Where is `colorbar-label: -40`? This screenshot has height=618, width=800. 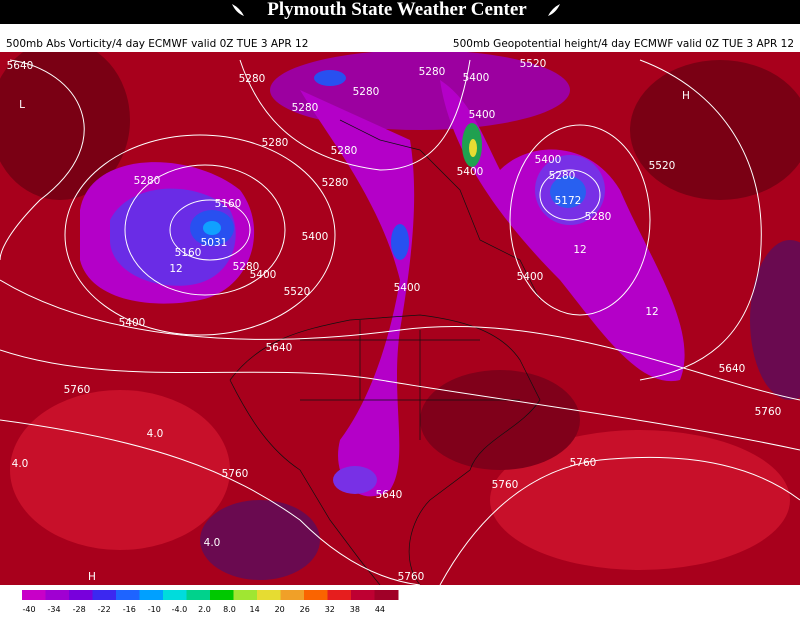 colorbar-label: -40 is located at coordinates (28, 609).